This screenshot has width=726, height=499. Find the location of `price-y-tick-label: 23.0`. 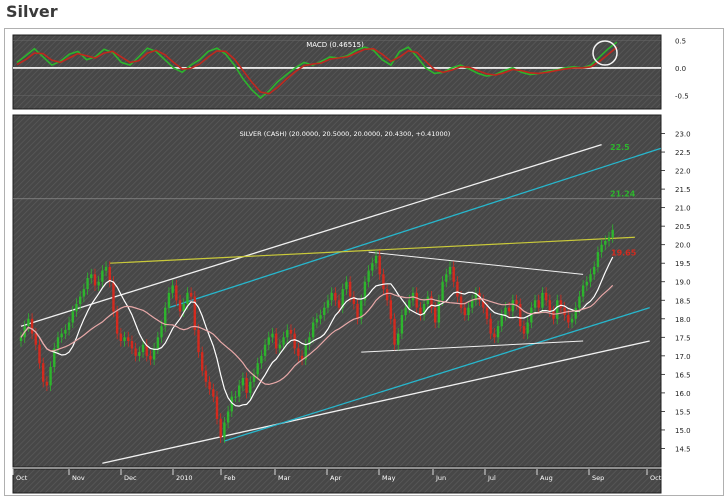

price-y-tick-label: 23.0 is located at coordinates (683, 135).